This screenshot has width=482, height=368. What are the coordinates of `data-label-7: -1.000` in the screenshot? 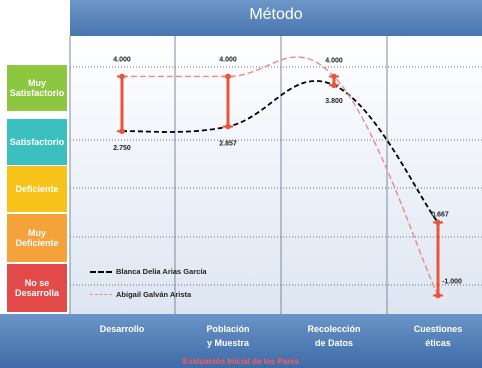 It's located at (452, 281).